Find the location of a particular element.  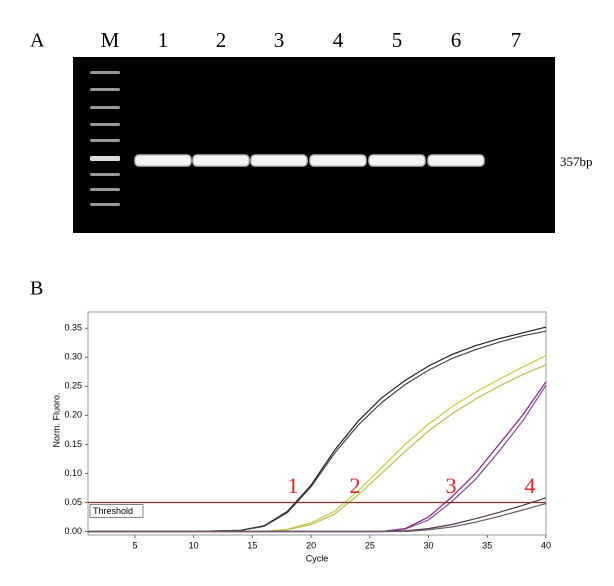

annotation: 4 is located at coordinates (530, 485).